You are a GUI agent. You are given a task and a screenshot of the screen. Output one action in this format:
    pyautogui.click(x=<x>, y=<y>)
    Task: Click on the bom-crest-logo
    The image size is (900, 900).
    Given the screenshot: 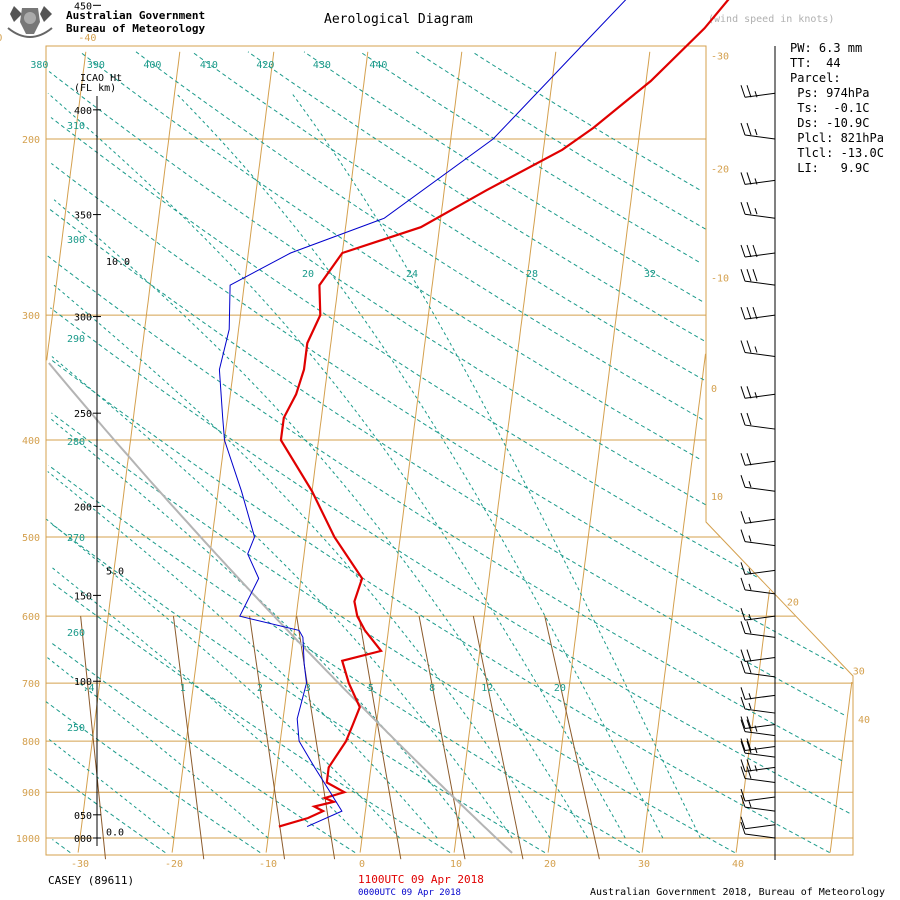 What is the action you would take?
    pyautogui.click(x=30, y=22)
    